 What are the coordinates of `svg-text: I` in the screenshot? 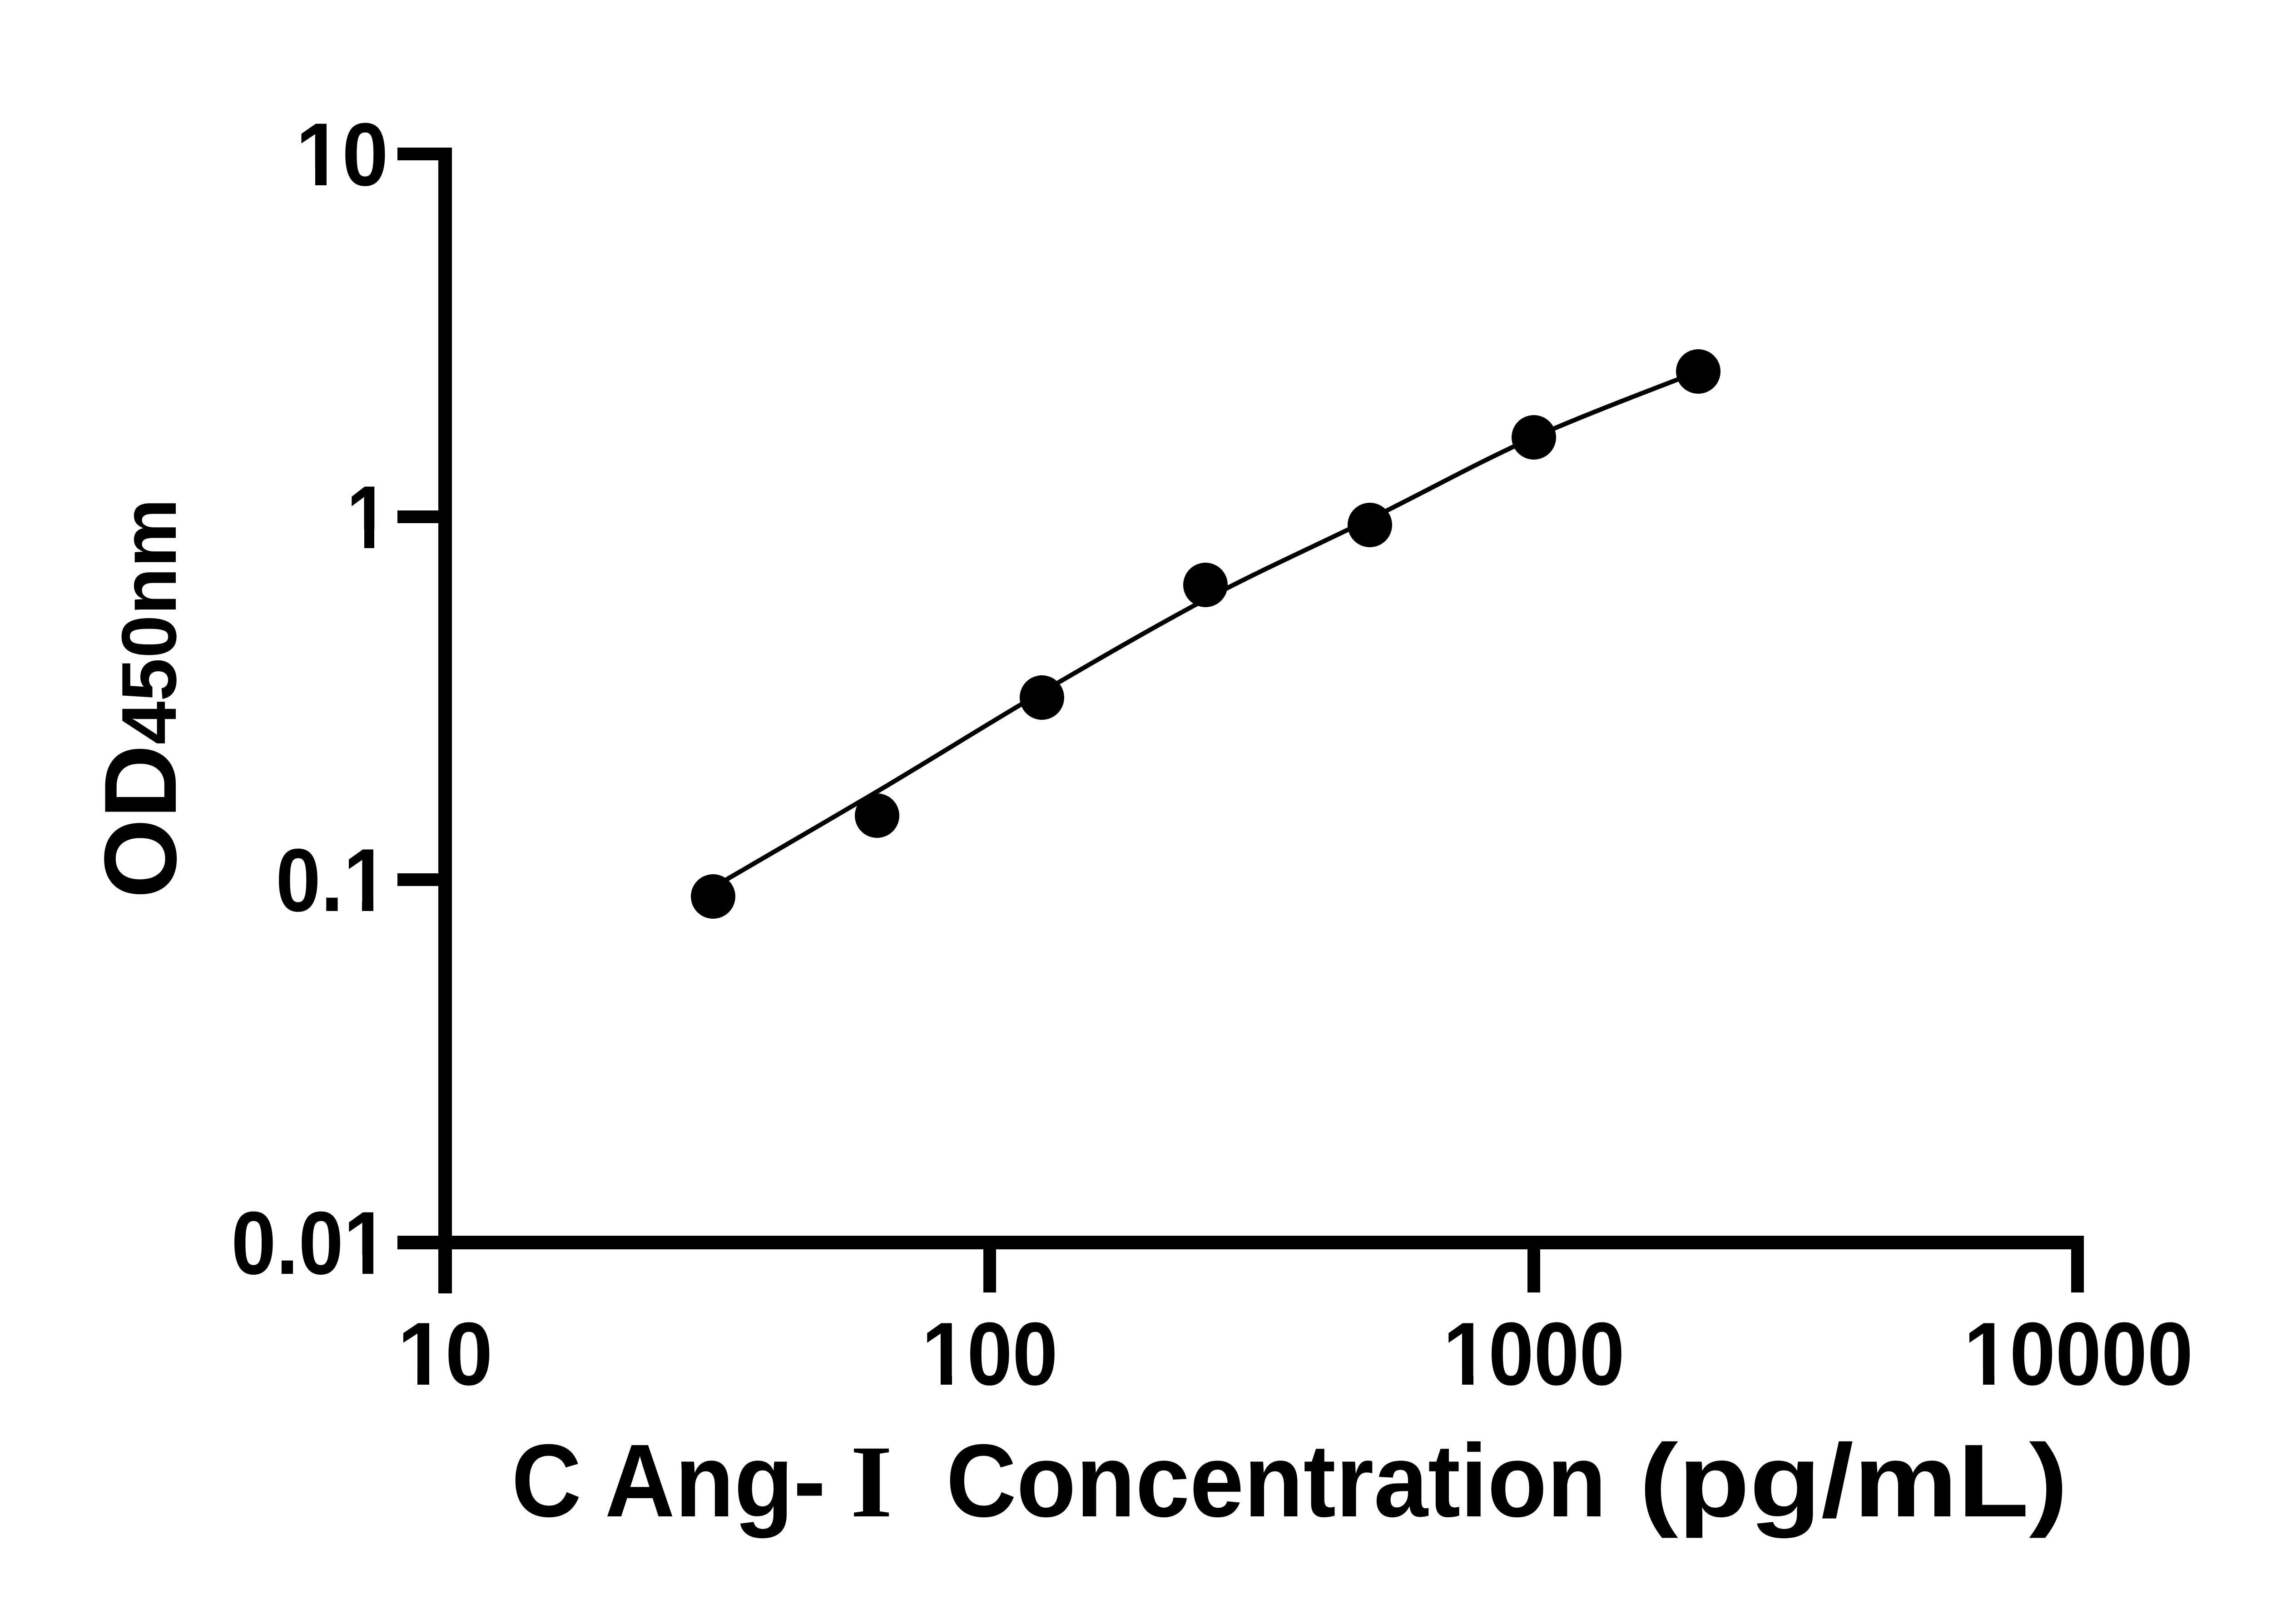 It's located at (871, 1482).